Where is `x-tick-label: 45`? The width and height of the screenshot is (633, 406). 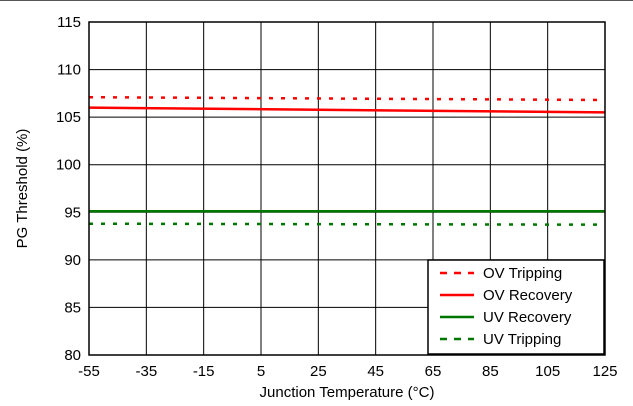 x-tick-label: 45 is located at coordinates (375, 371).